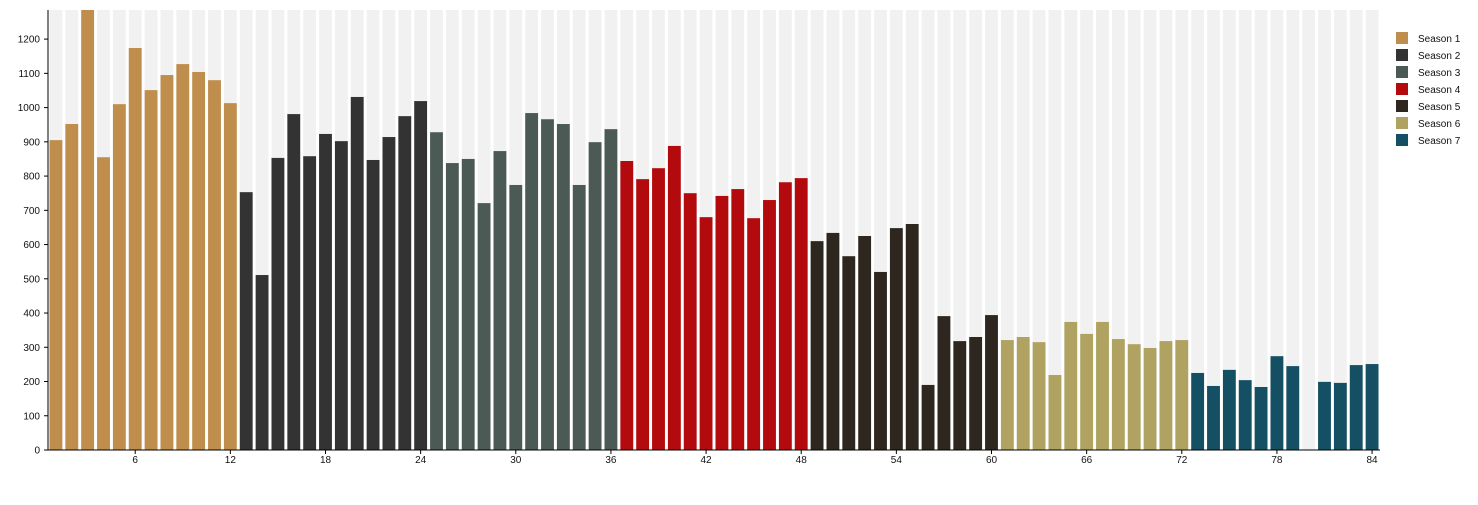  Describe the element at coordinates (29, 40) in the screenshot. I see `y-tick-label: 1200` at that location.